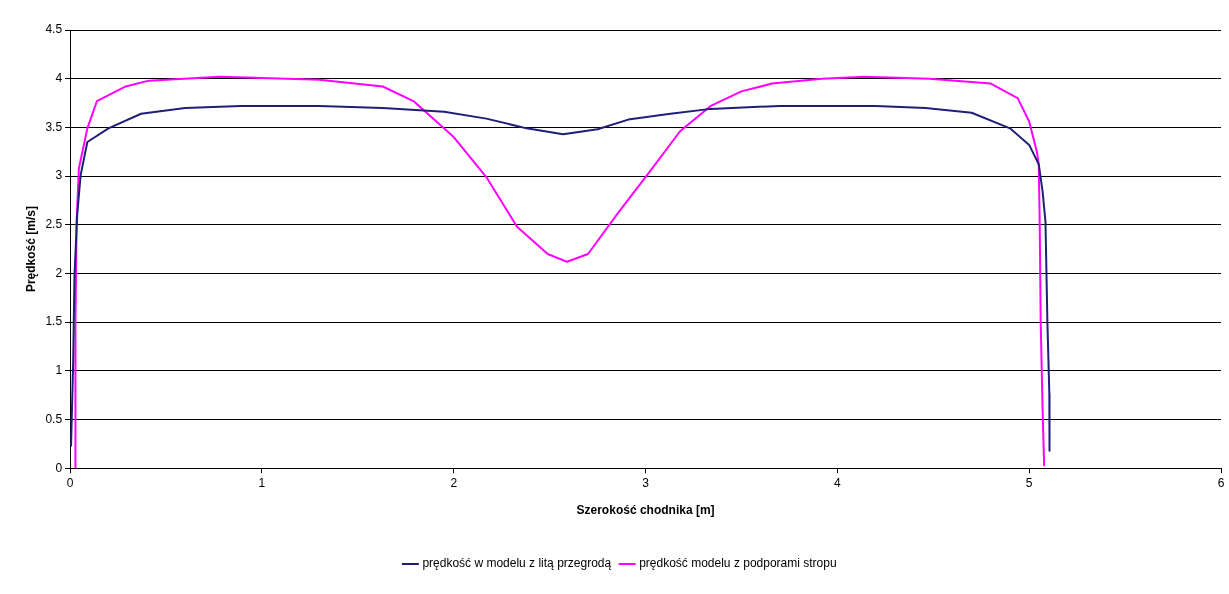 The width and height of the screenshot is (1229, 594). Describe the element at coordinates (454, 482) in the screenshot. I see `x-tick-label: 2` at that location.